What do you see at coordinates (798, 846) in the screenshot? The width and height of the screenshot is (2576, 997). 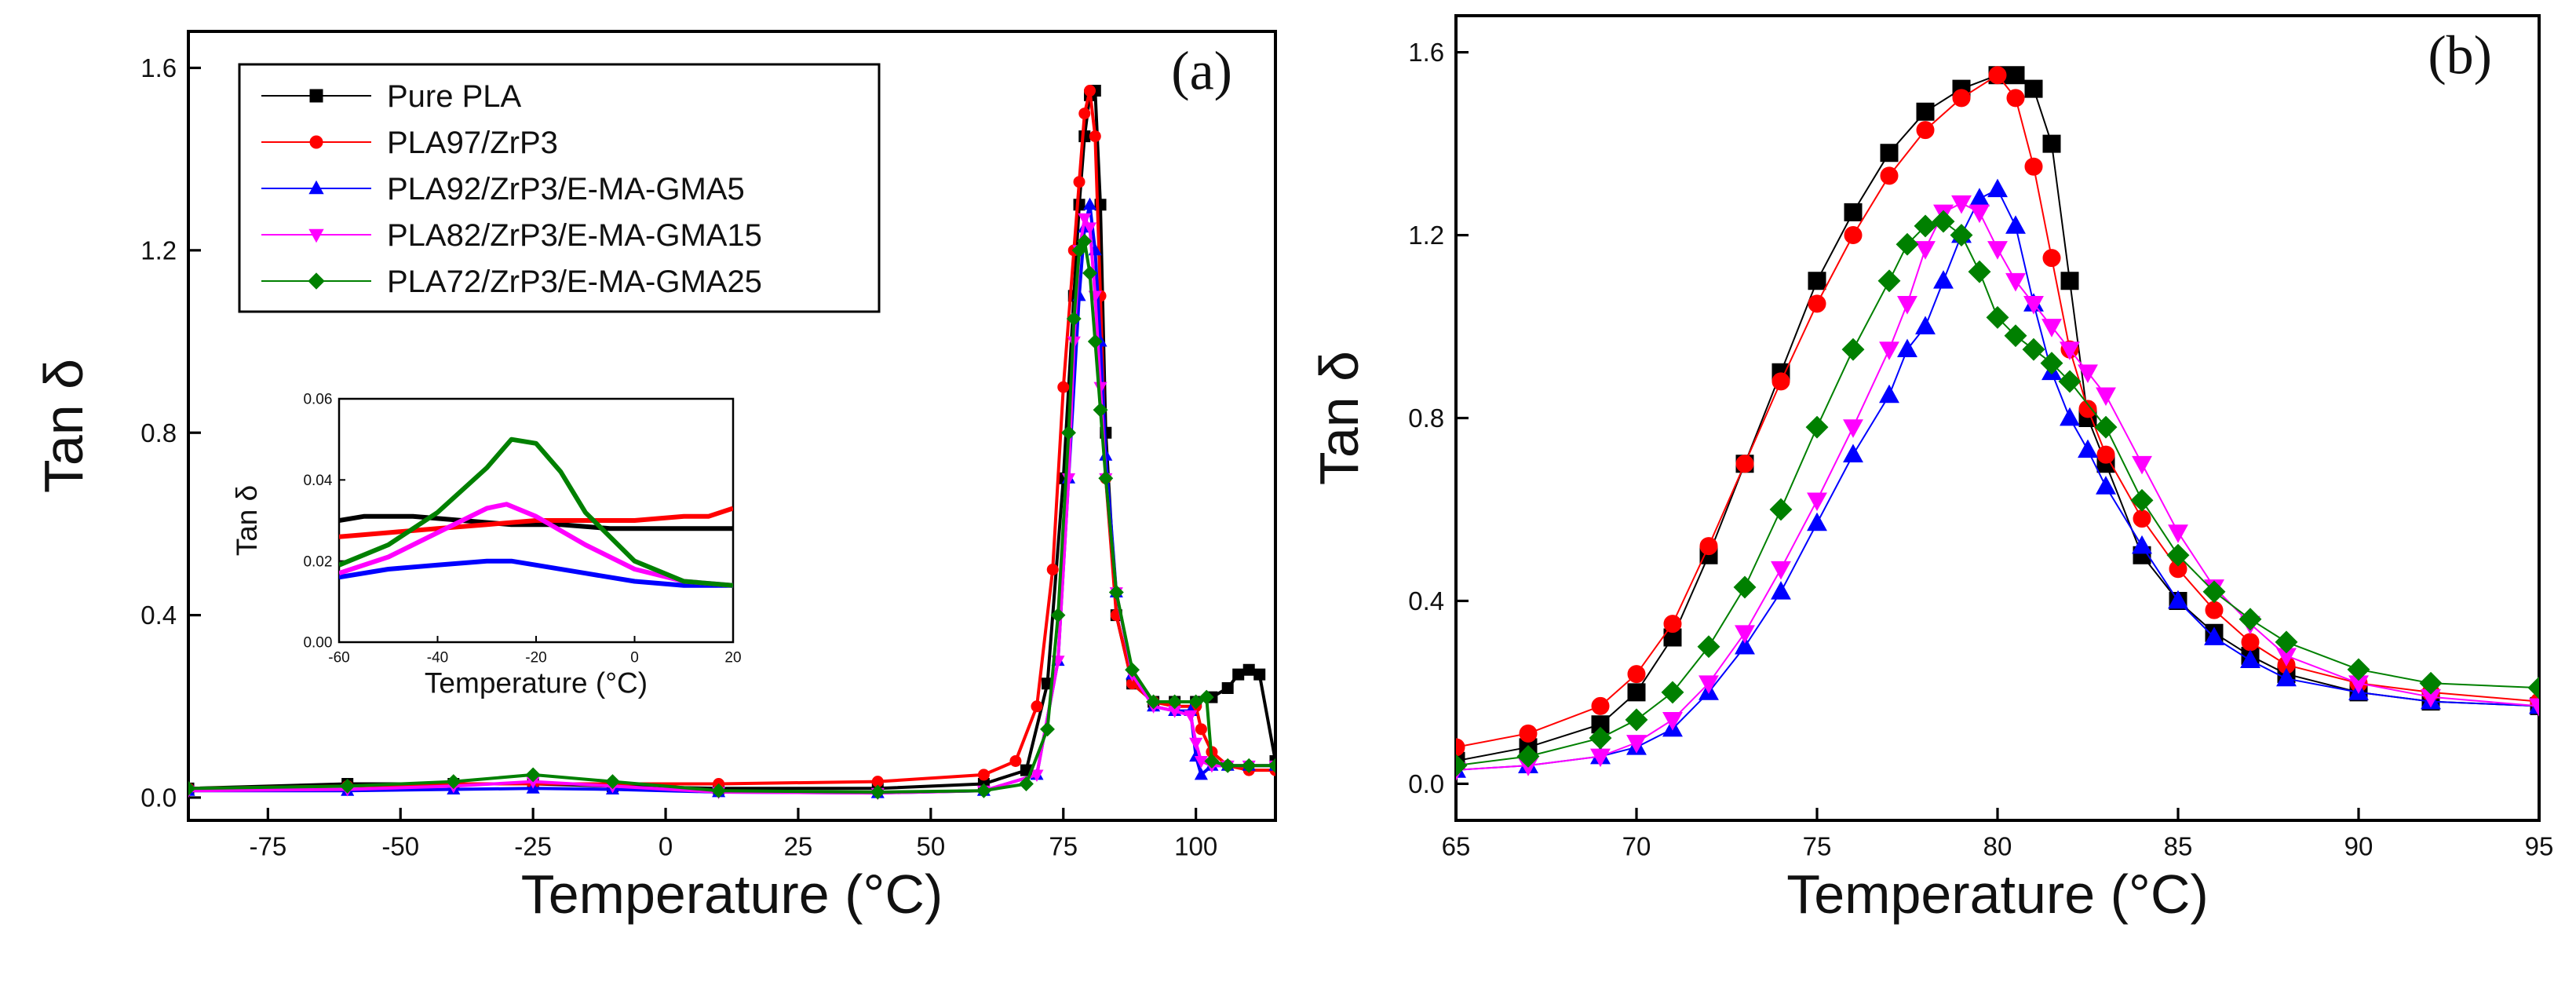 I see `panel-a-xtick-label: 25` at bounding box center [798, 846].